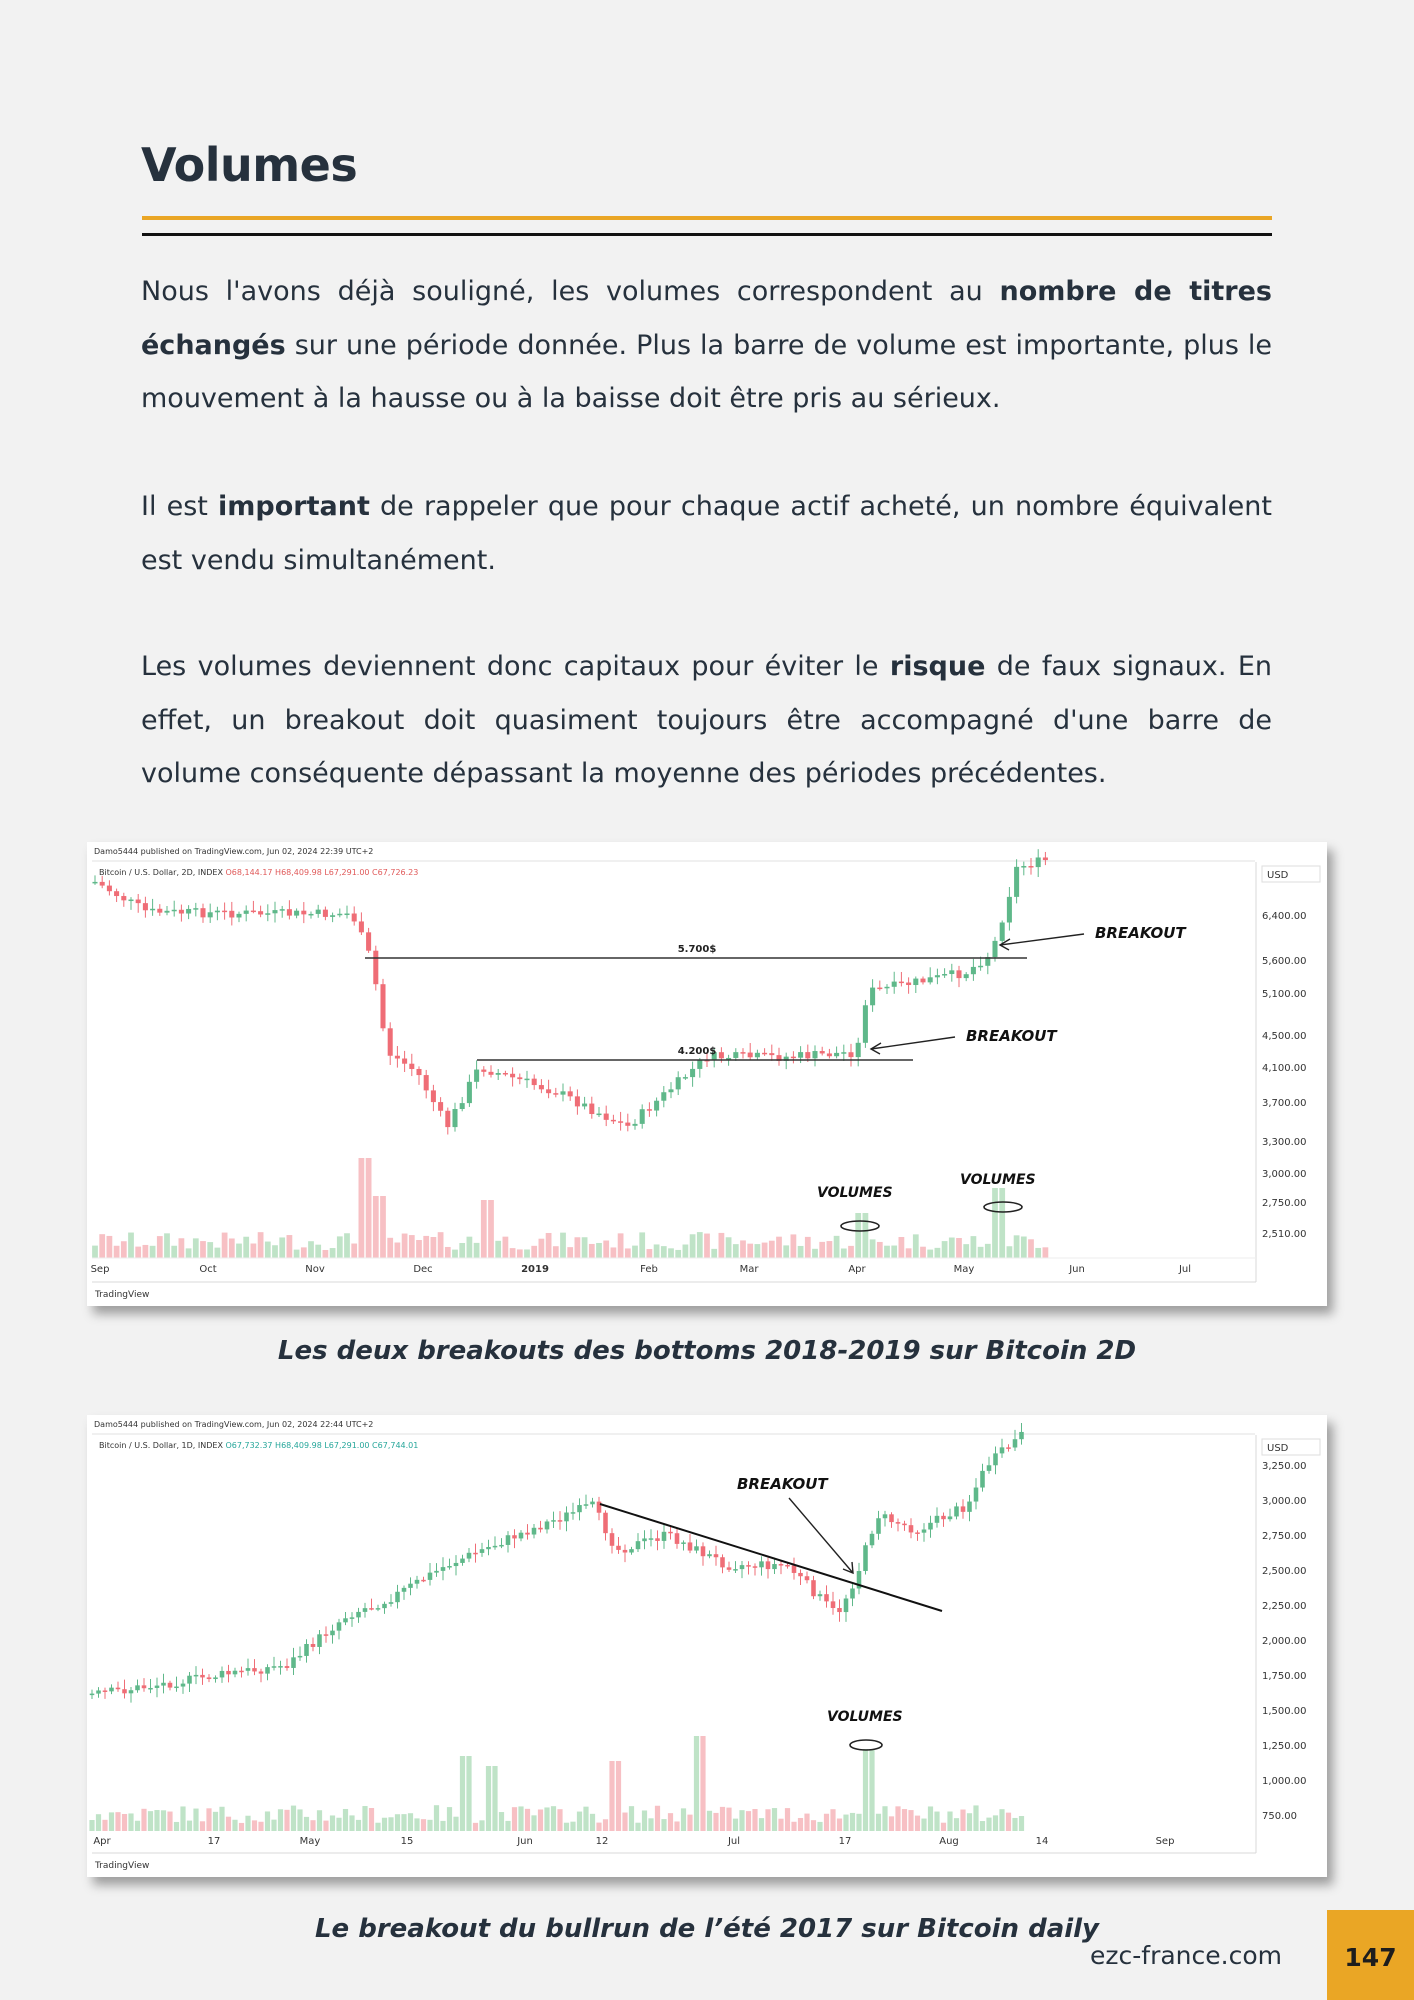 This screenshot has height=2000, width=1414. I want to click on title-rule-dark, so click(707, 234).